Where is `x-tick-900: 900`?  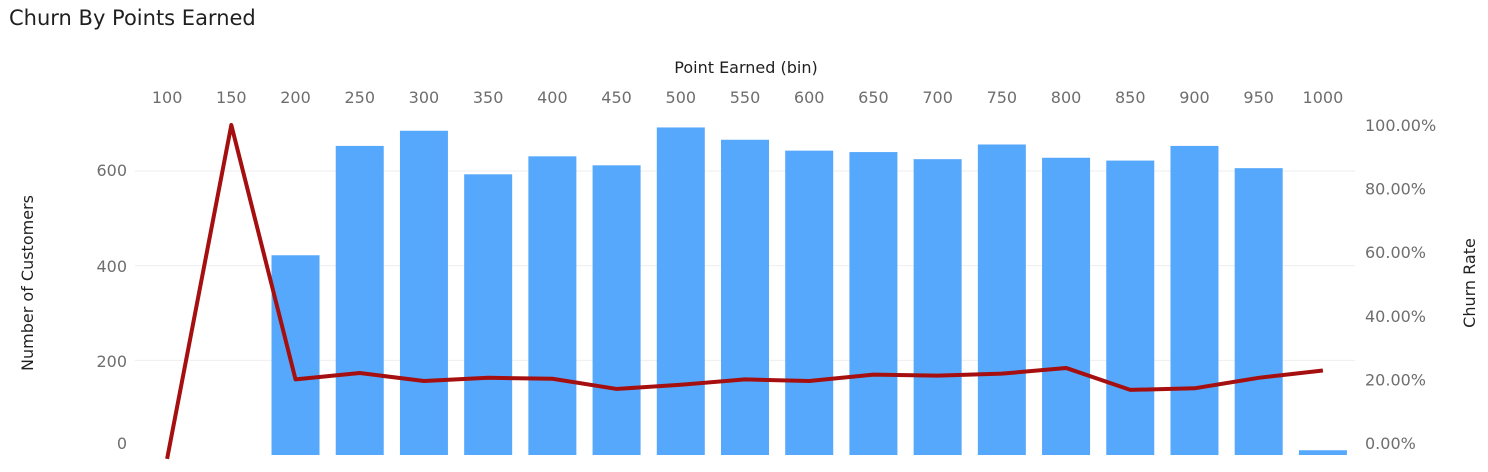 x-tick-900: 900 is located at coordinates (1194, 97).